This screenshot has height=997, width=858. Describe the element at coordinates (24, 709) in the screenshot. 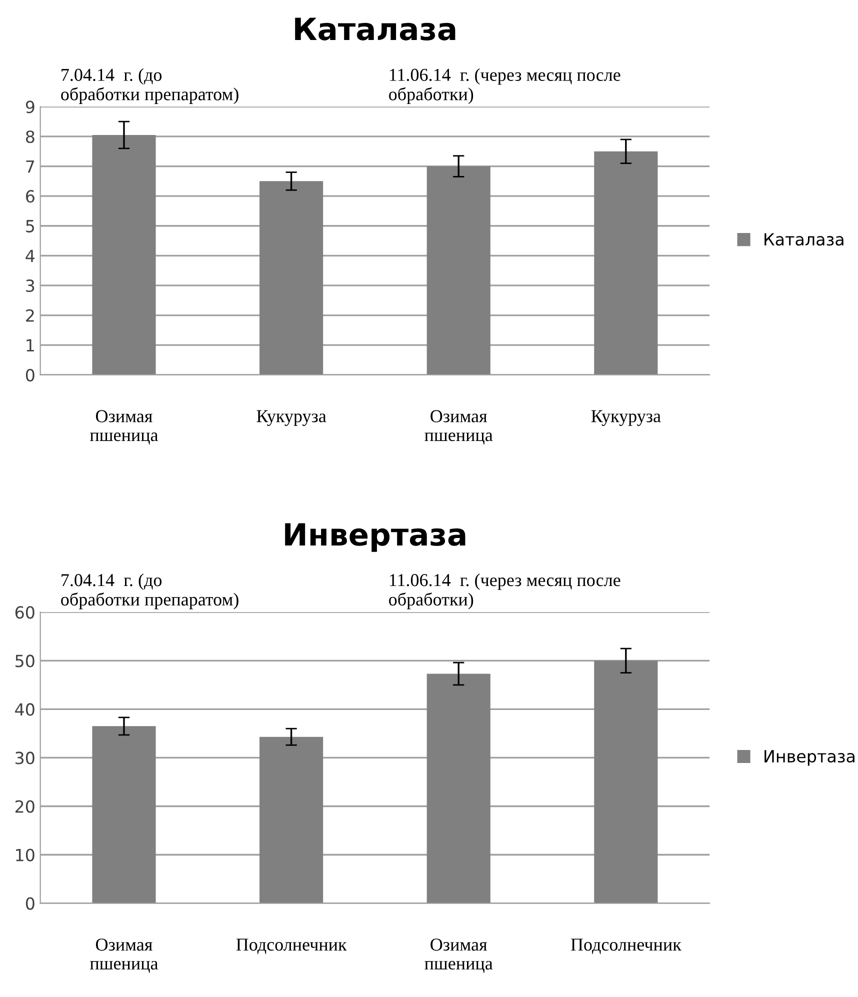

I see `y-tick-label: 40` at that location.